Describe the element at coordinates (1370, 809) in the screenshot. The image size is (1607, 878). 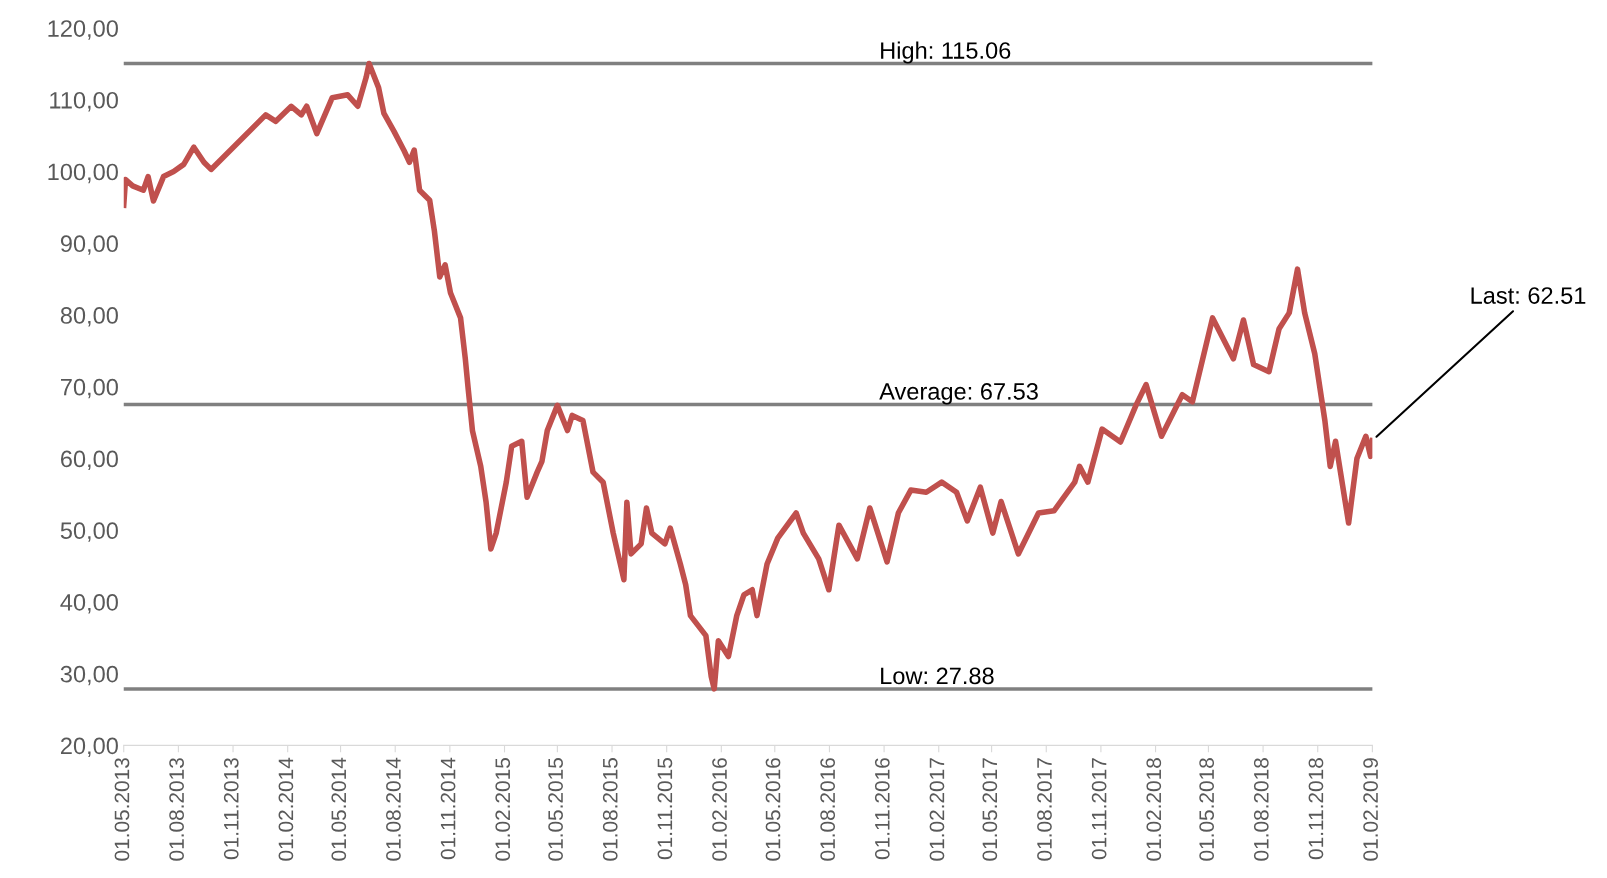
I see `x-tick-label: 01.02.2019` at that location.